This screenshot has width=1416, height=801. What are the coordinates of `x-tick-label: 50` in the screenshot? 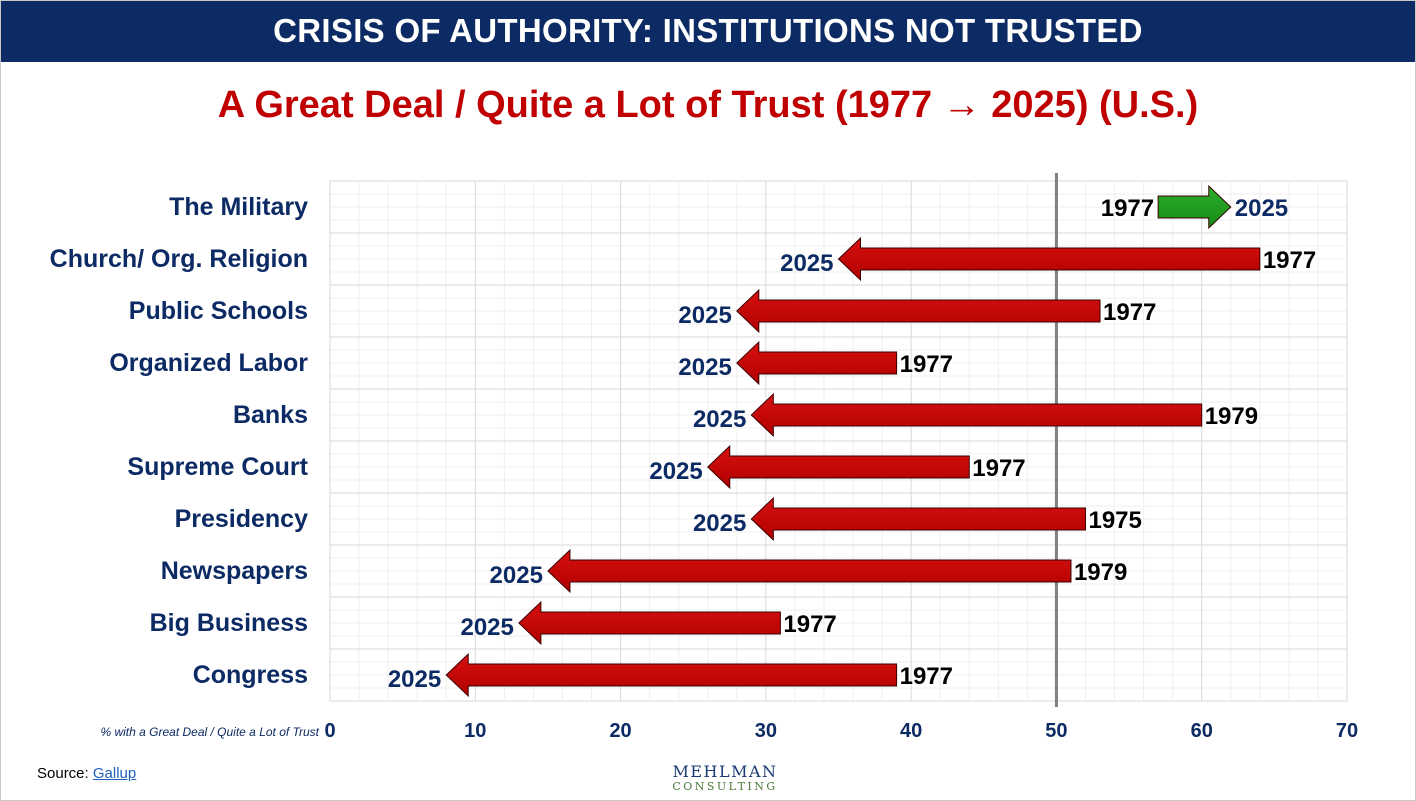 It's located at (1056, 731).